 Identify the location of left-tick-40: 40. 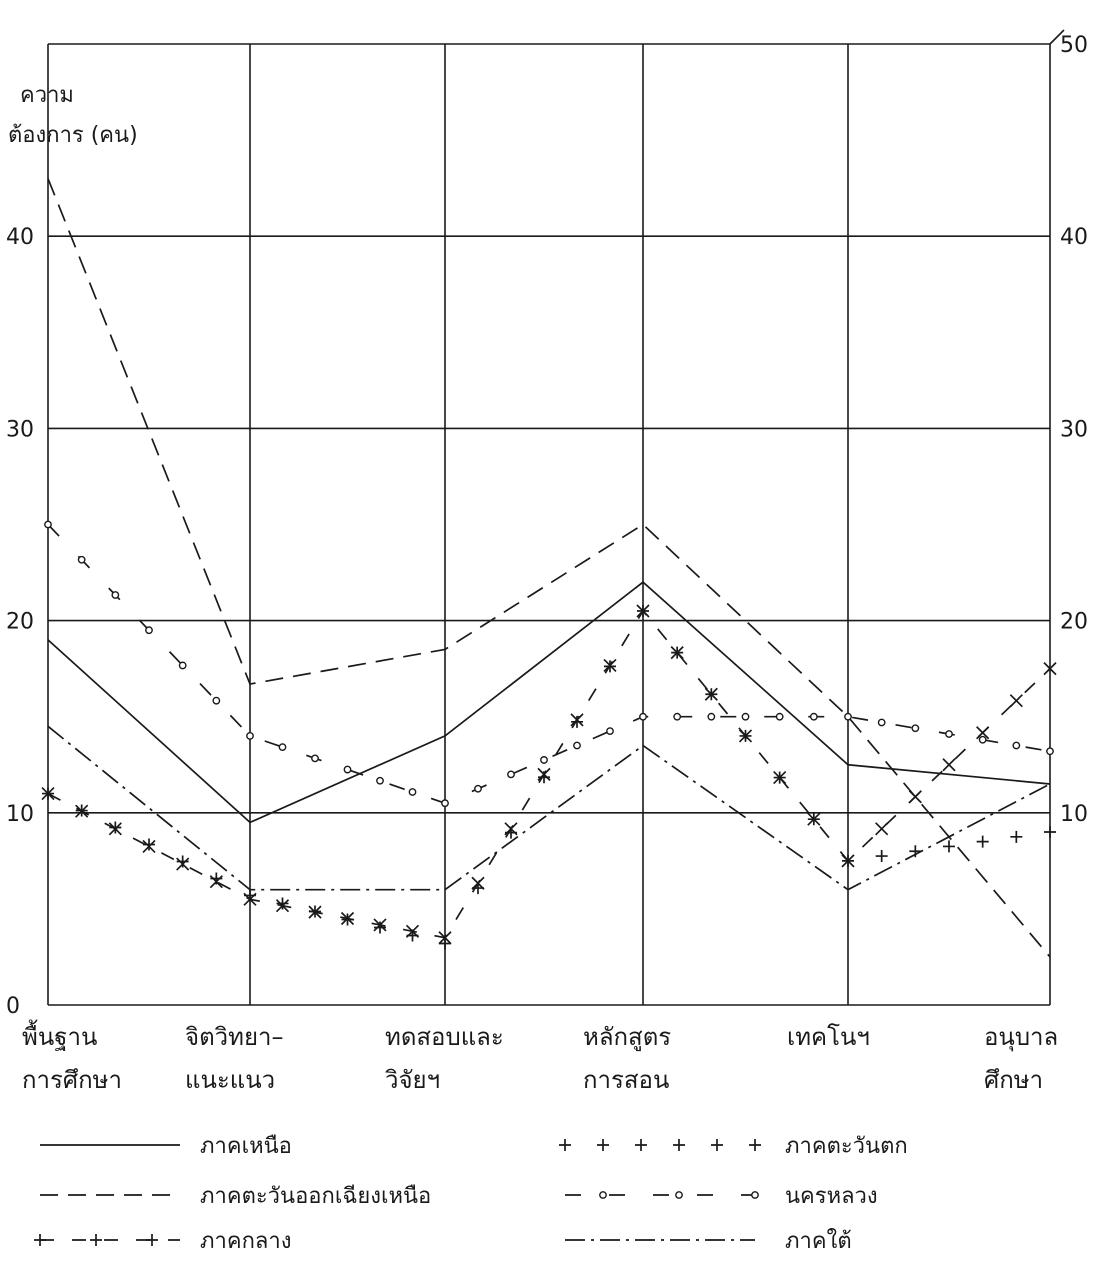
(20, 237).